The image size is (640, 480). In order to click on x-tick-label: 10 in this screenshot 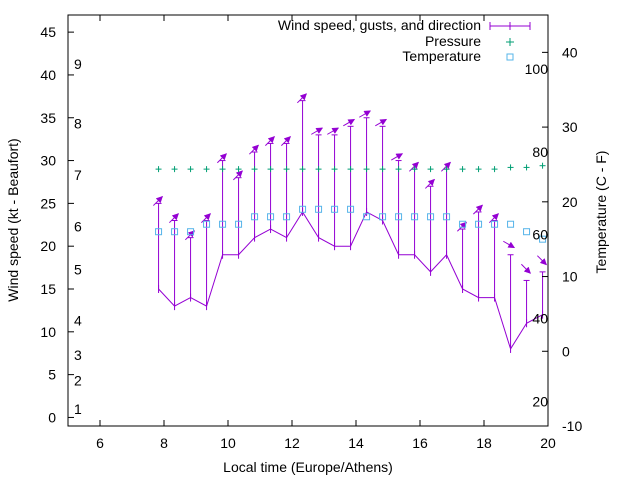, I will do `click(228, 443)`.